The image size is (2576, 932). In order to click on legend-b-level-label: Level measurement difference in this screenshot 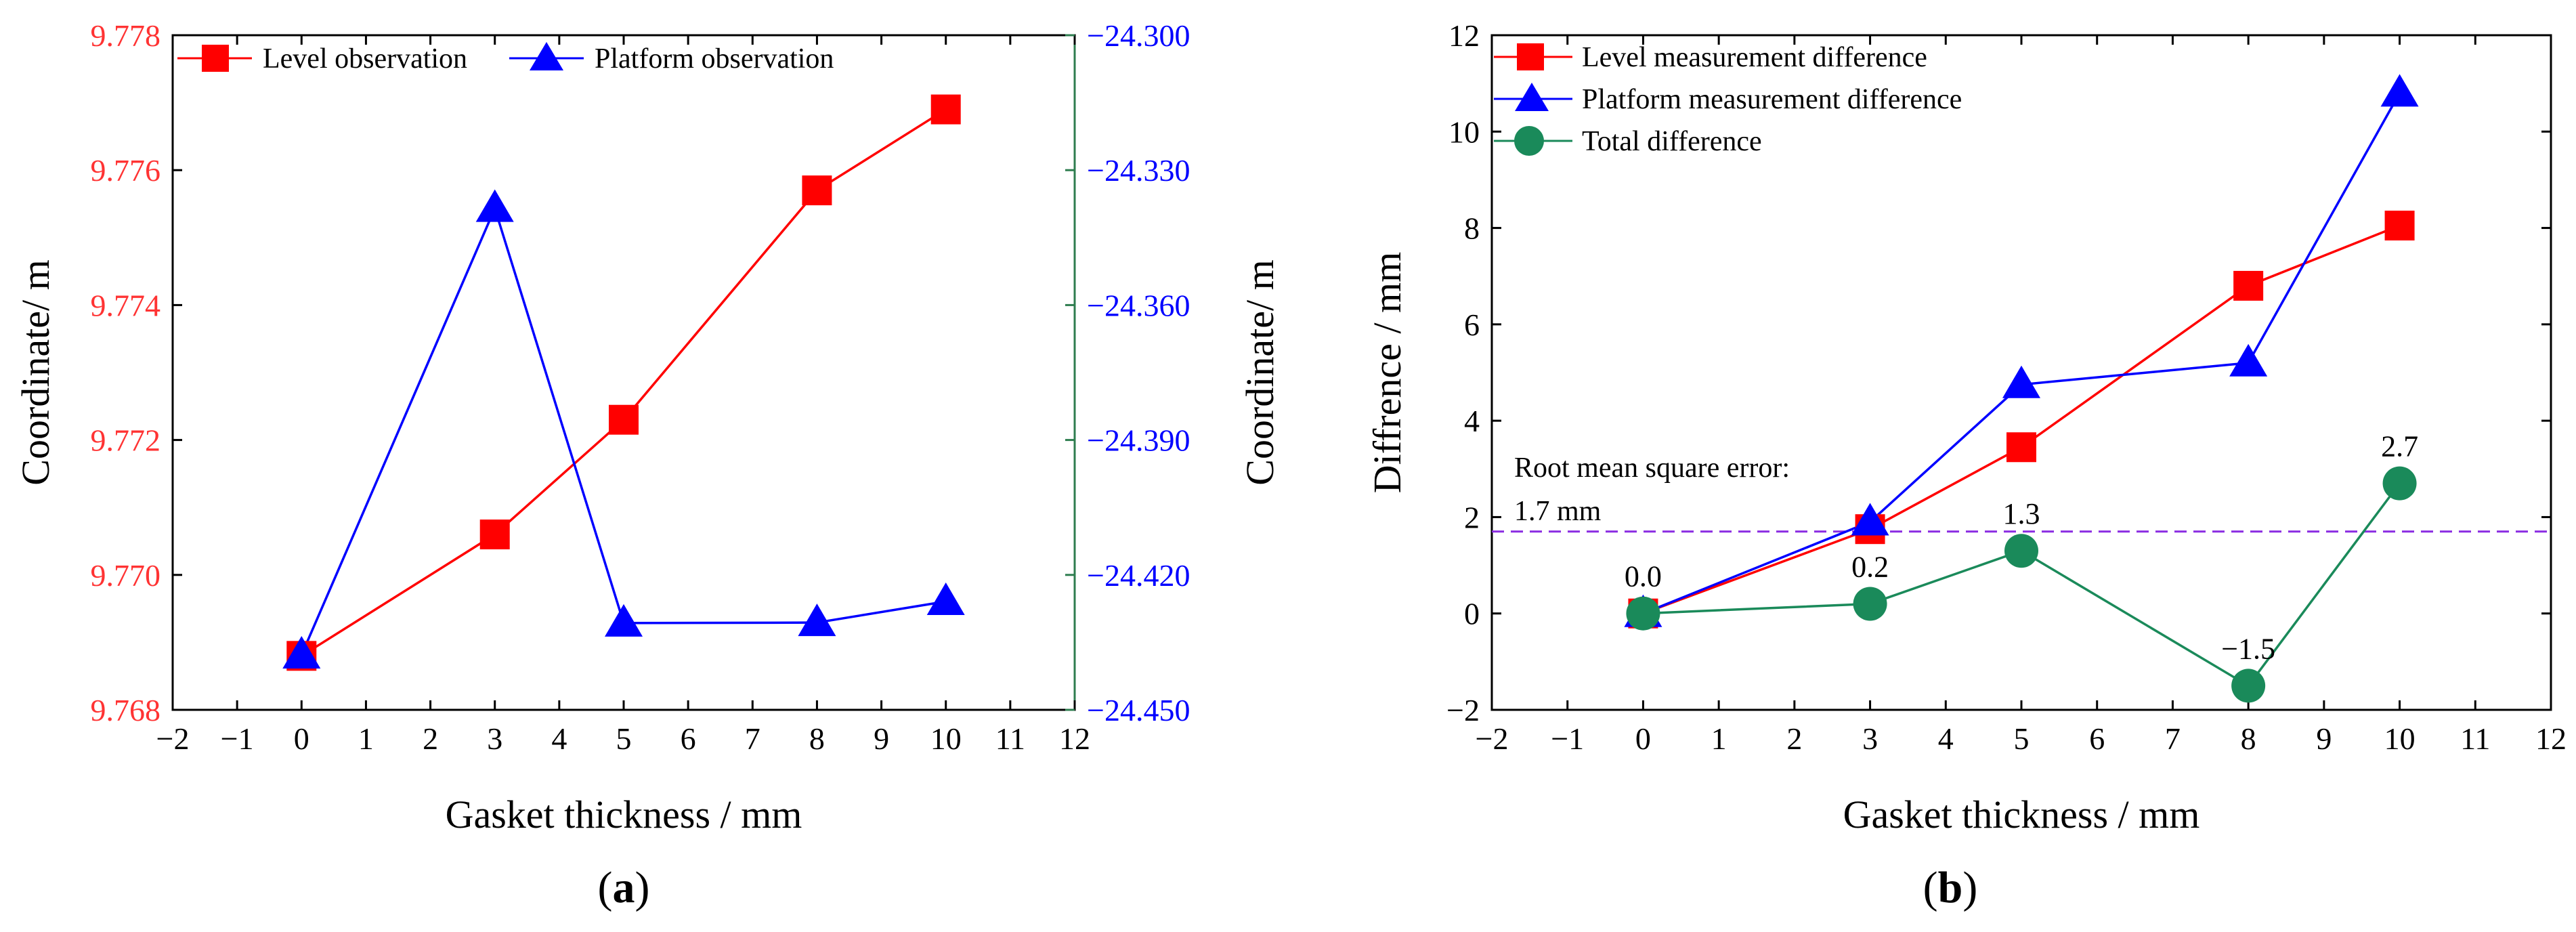, I will do `click(1754, 57)`.